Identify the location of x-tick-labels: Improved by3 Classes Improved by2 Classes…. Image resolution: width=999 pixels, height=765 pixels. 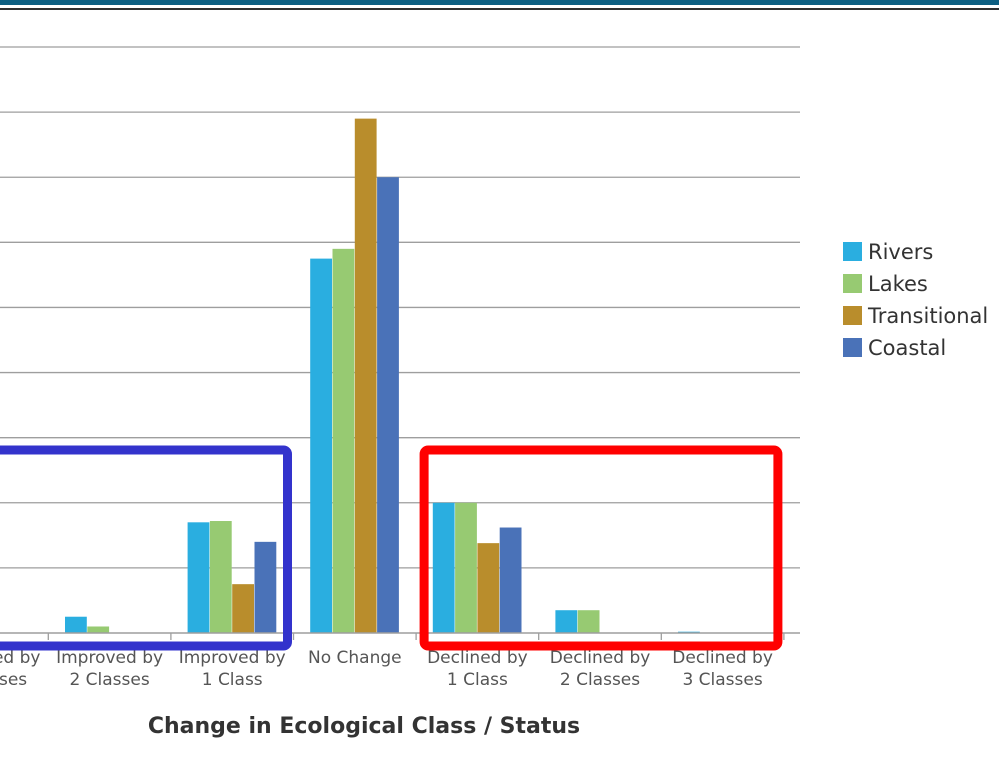
(386, 669).